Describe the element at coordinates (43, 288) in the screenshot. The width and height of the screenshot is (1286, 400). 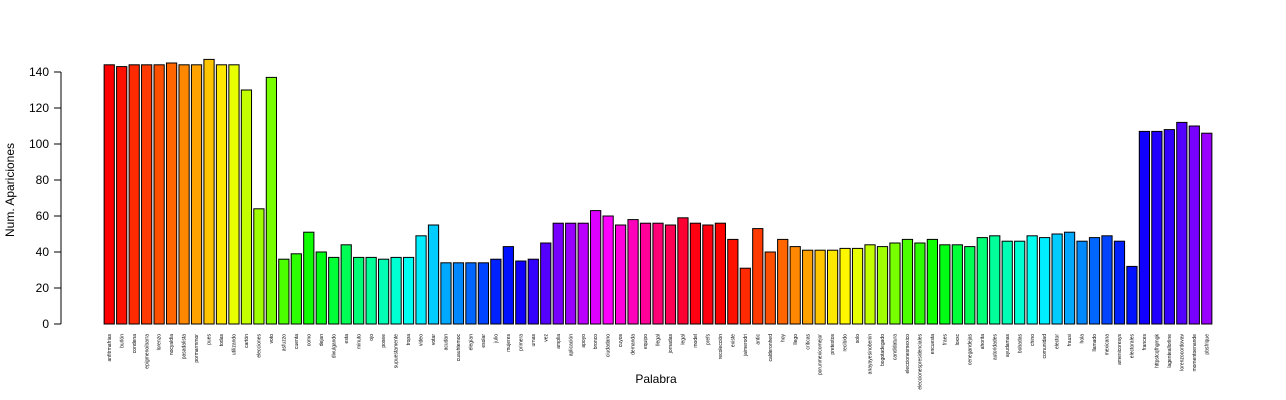
I see `y-tick-label: 20` at that location.